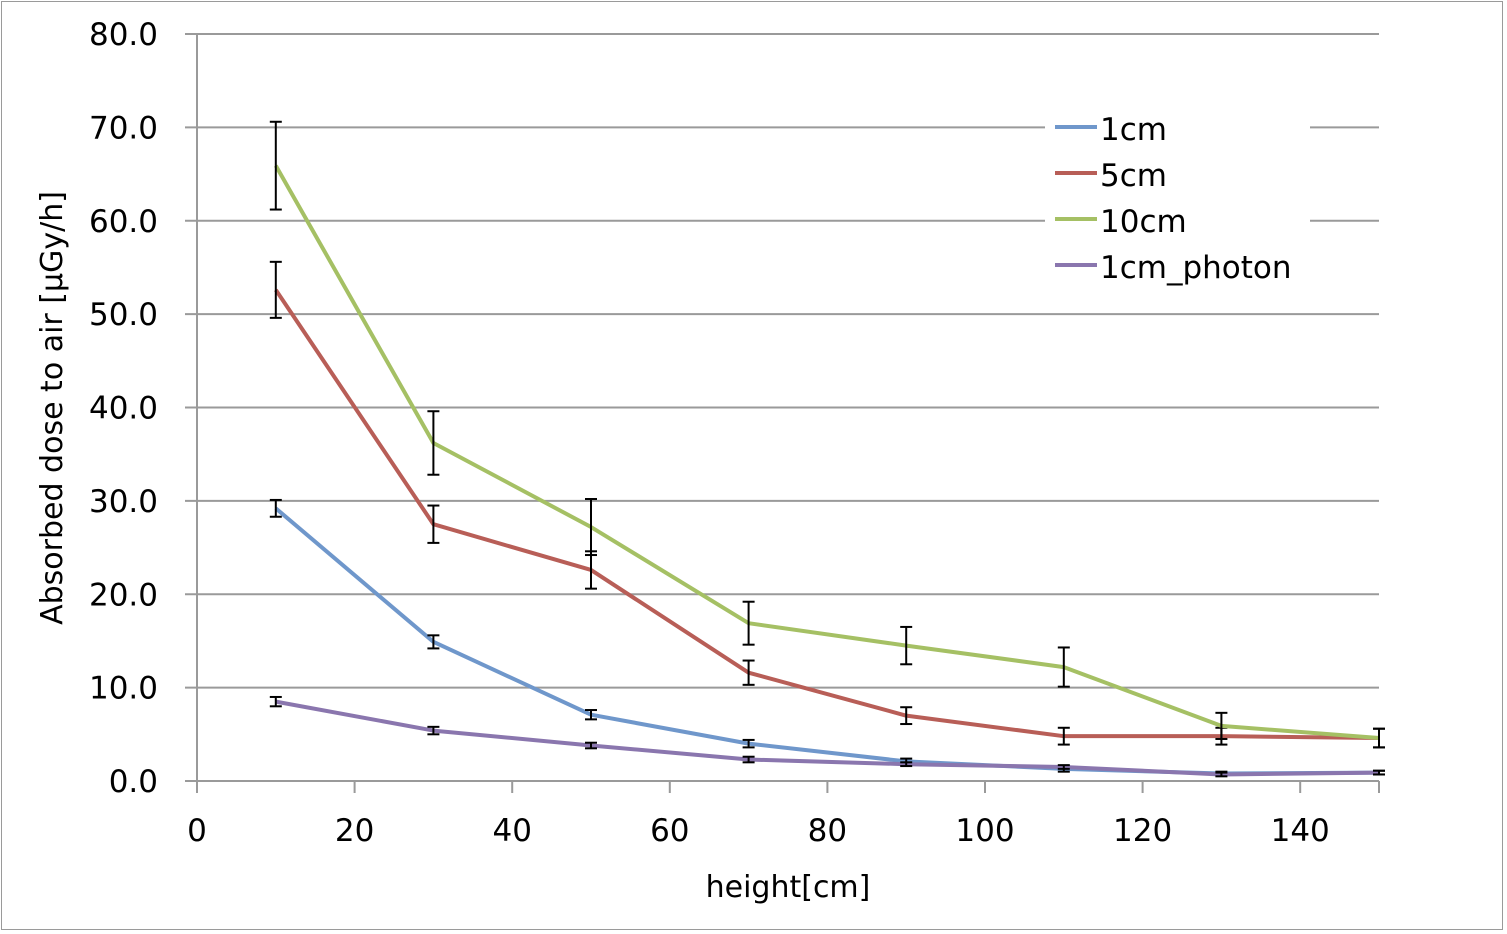  I want to click on y-tick-label: 20.0, so click(123, 595).